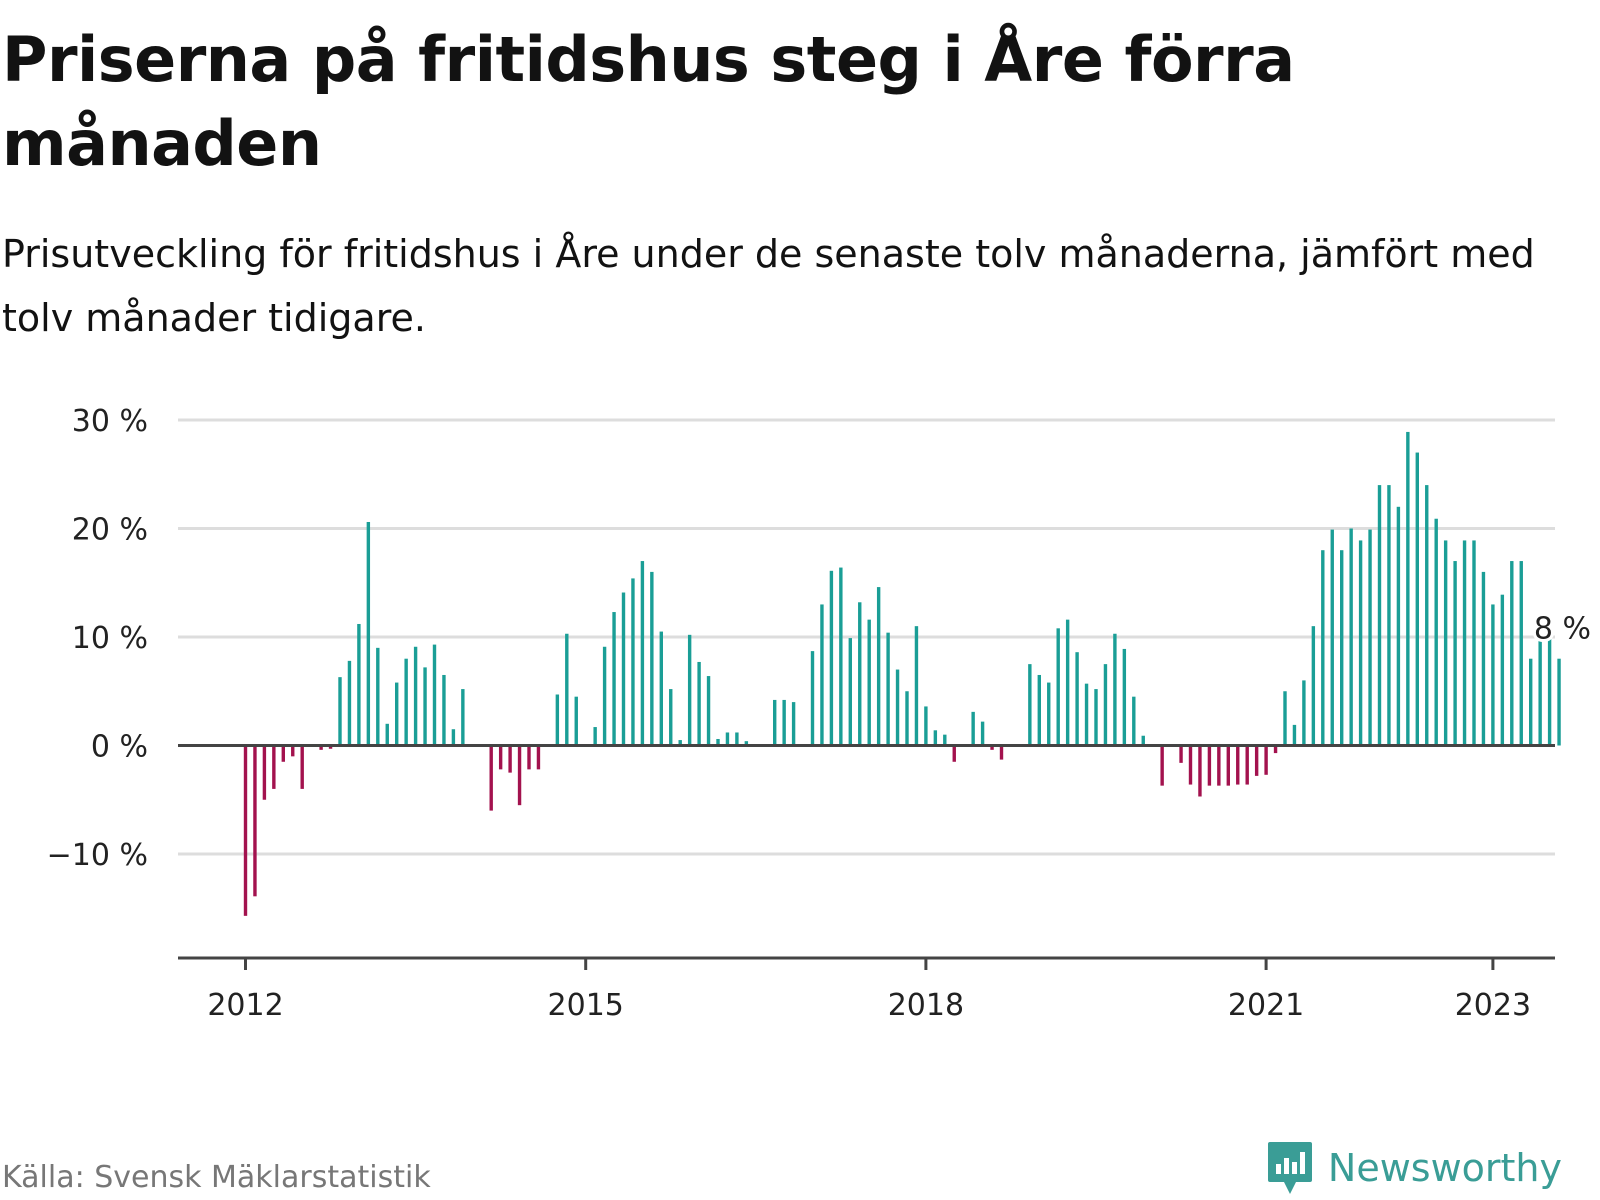 The width and height of the screenshot is (1600, 1200). Describe the element at coordinates (1444, 1168) in the screenshot. I see `brand-name: Newsworthy` at that location.